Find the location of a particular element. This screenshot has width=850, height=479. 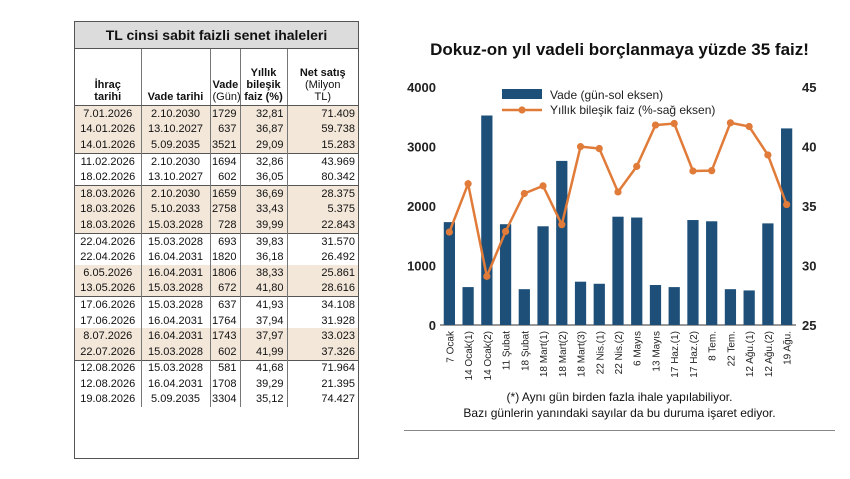

table-title: TL cinsi sabit faizli senet ihaleleri is located at coordinates (216, 35).